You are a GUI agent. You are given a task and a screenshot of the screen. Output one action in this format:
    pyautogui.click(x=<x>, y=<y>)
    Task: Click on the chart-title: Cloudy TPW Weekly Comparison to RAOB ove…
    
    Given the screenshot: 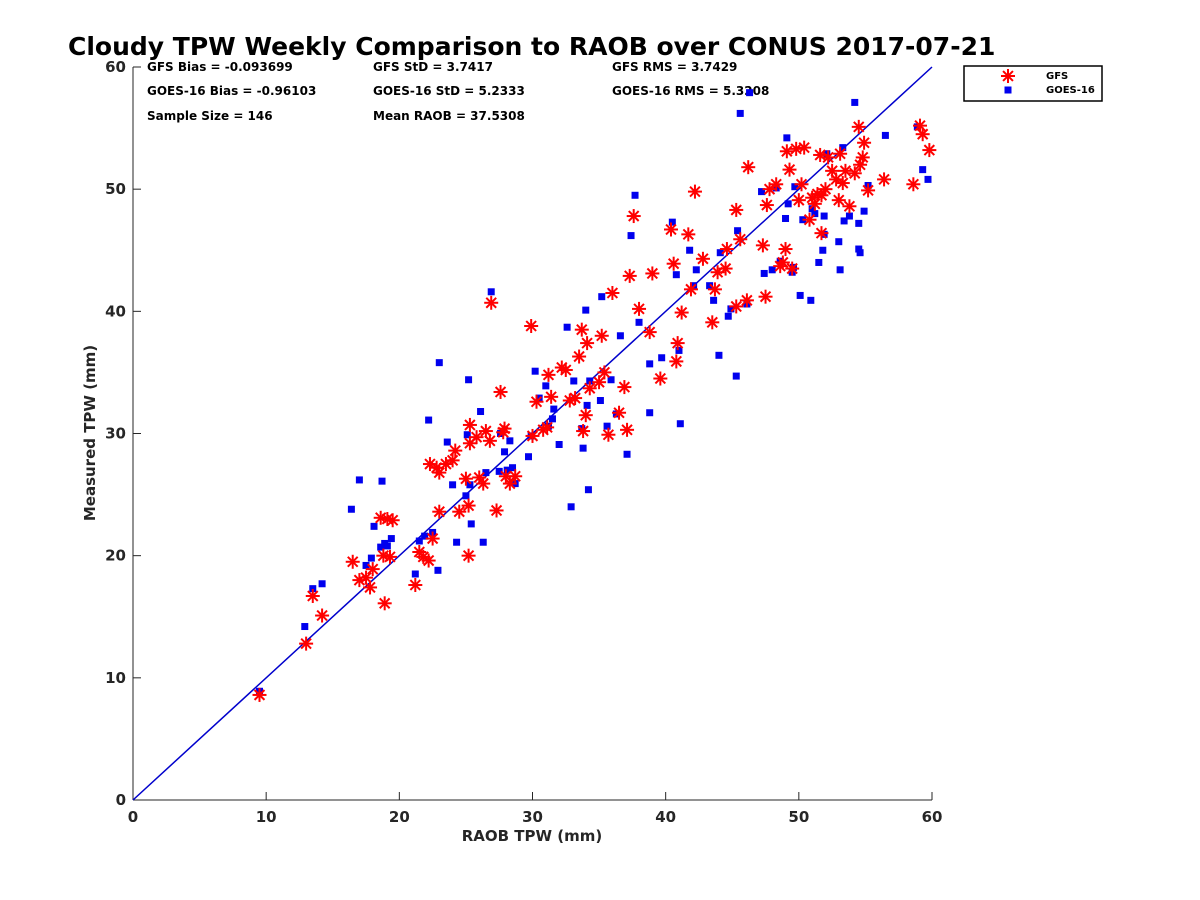 What is the action you would take?
    pyautogui.click(x=531, y=46)
    